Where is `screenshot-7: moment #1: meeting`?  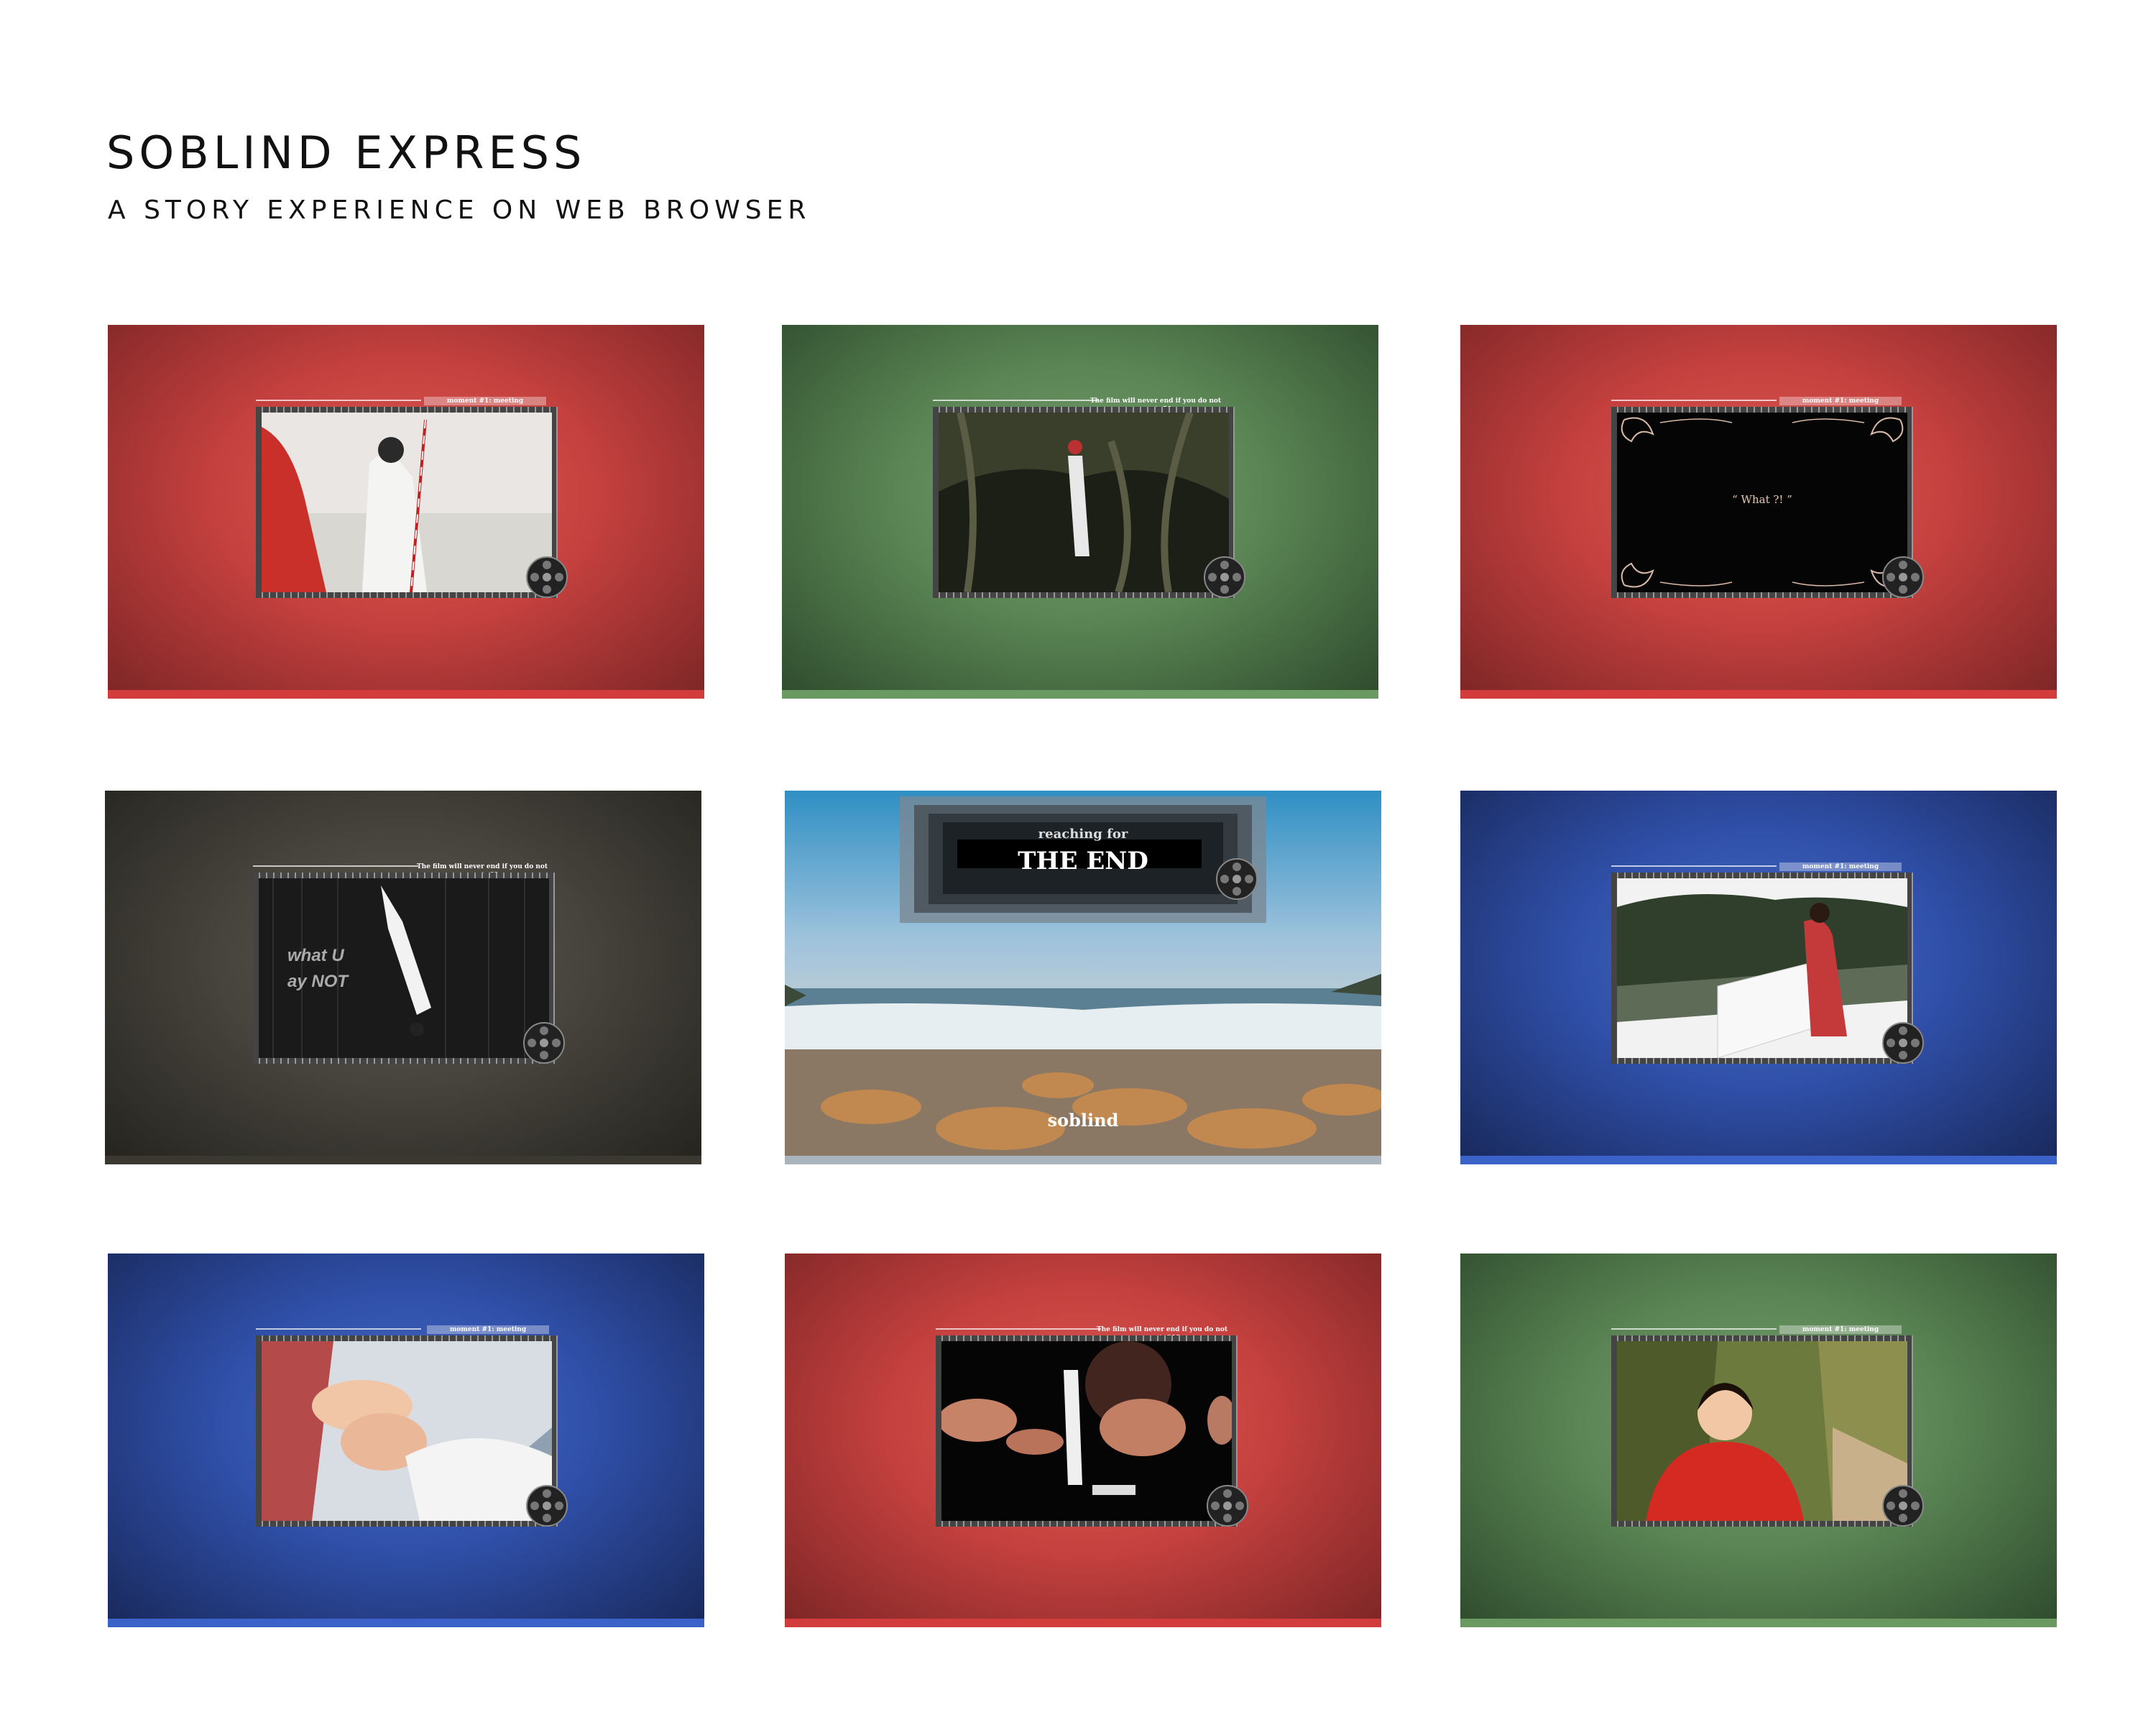
screenshot-7: moment #1: meeting is located at coordinates (406, 1440).